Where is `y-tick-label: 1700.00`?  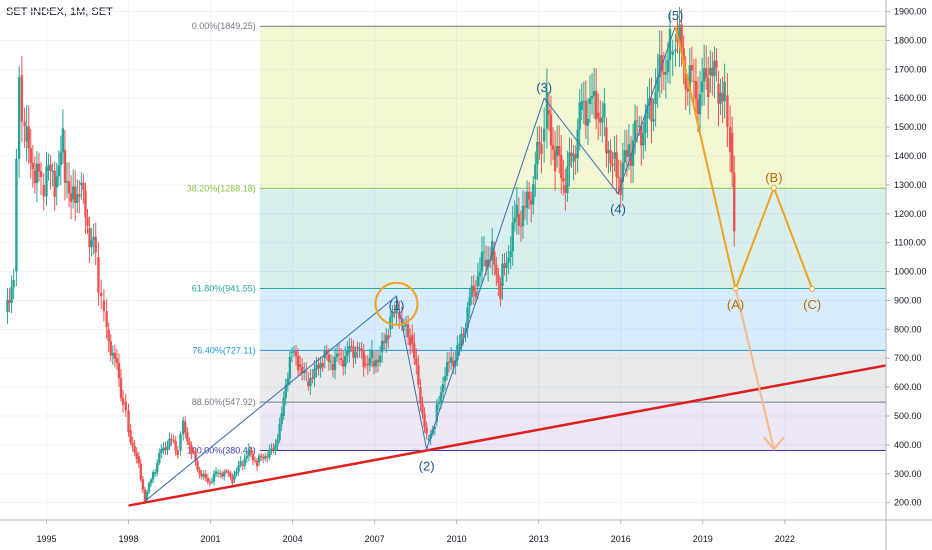 y-tick-label: 1700.00 is located at coordinates (910, 69).